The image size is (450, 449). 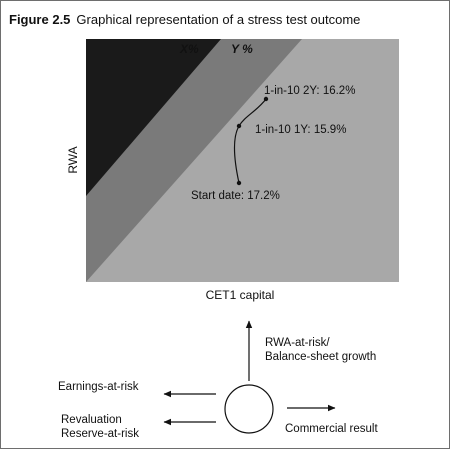 What do you see at coordinates (189, 49) in the screenshot?
I see `zone-x-label: X%` at bounding box center [189, 49].